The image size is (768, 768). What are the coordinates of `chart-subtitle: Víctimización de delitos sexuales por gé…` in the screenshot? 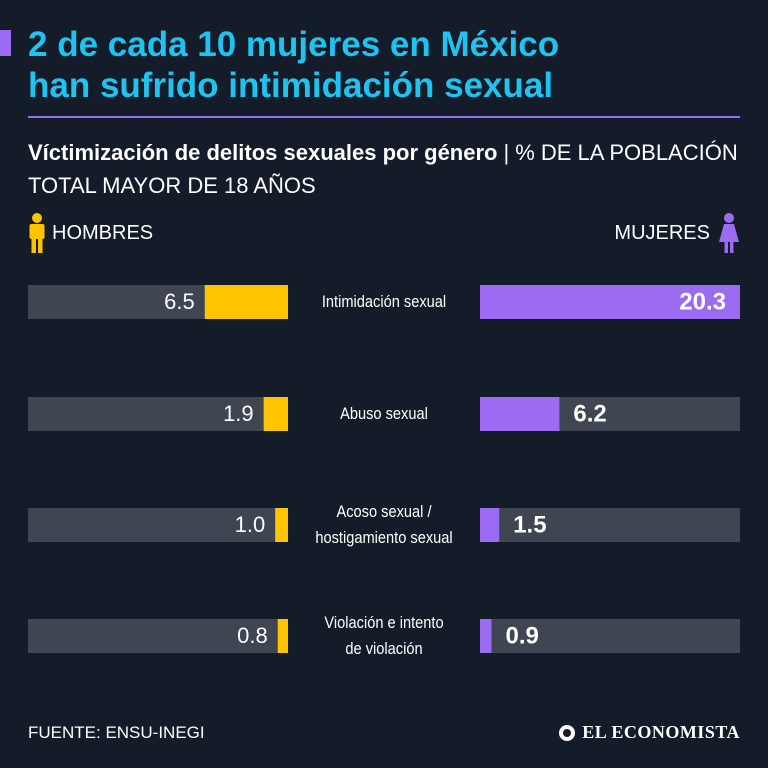 It's located at (386, 169).